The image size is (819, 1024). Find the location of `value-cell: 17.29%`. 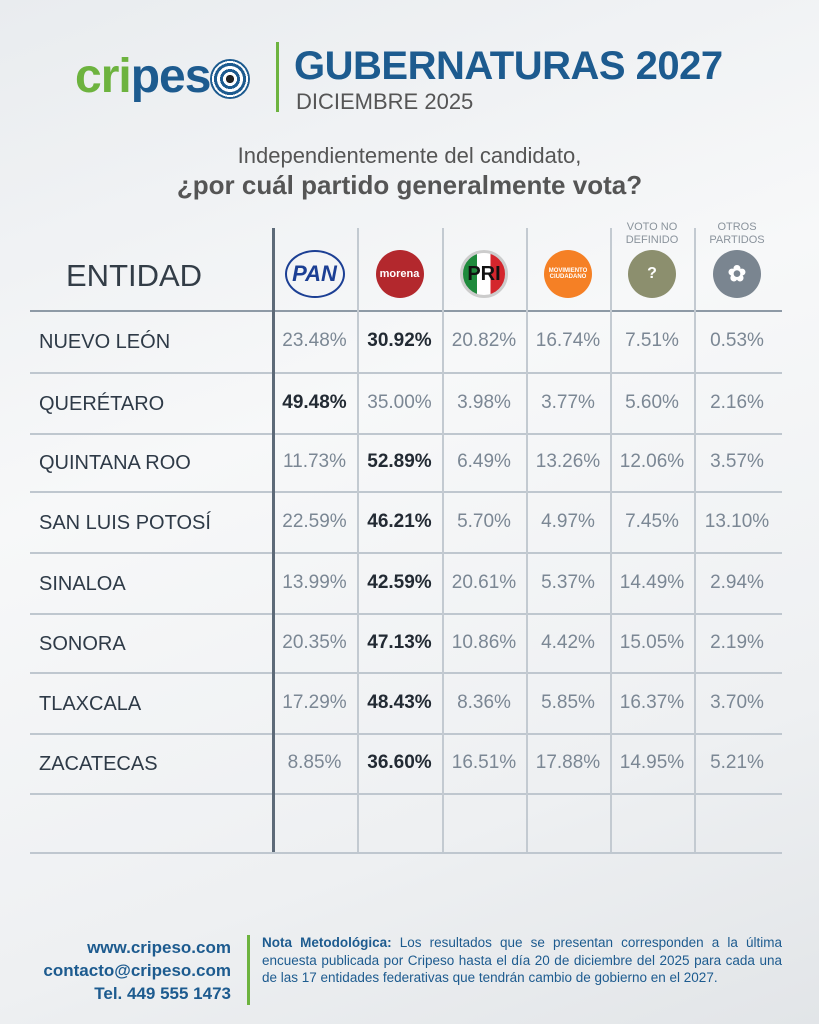

value-cell: 17.29% is located at coordinates (314, 702).